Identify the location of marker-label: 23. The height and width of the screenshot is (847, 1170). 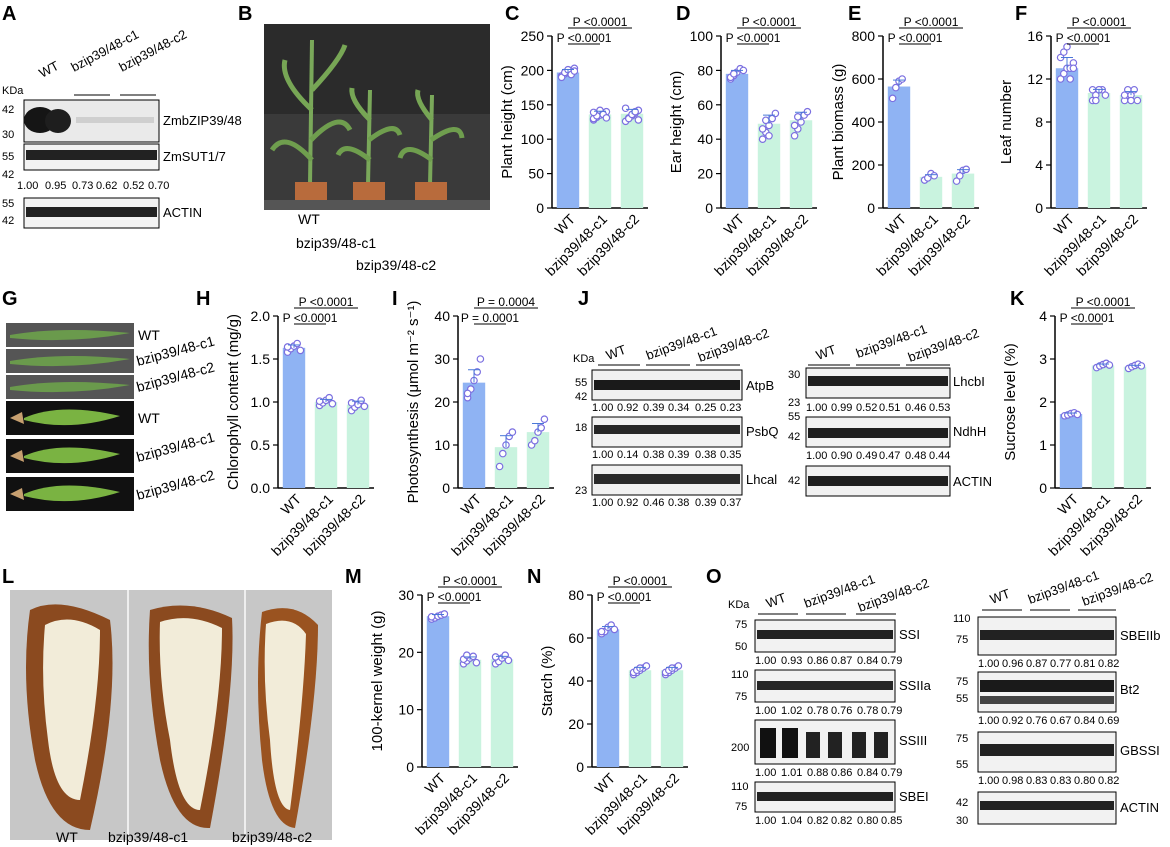
(581, 491).